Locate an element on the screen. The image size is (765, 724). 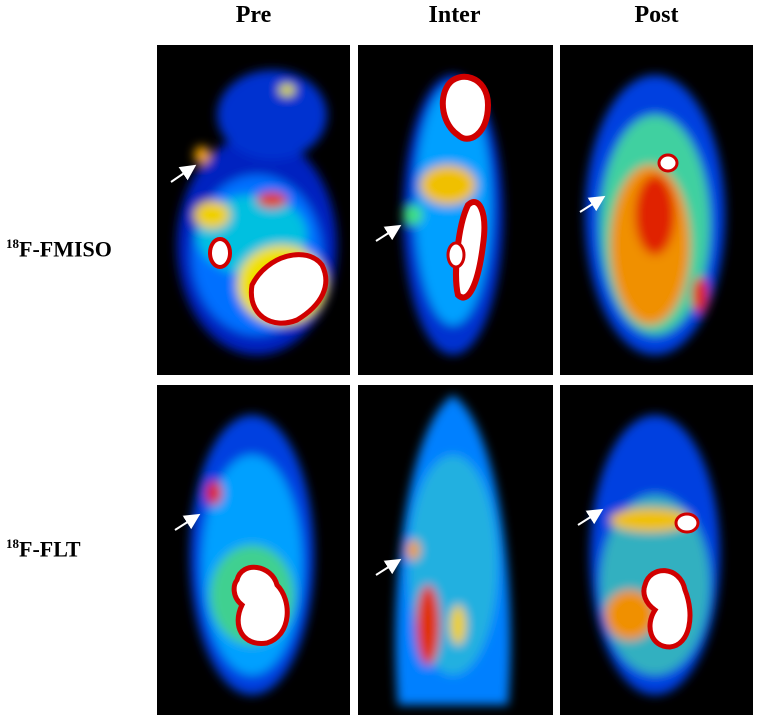
column-header: Post is located at coordinates (656, 15).